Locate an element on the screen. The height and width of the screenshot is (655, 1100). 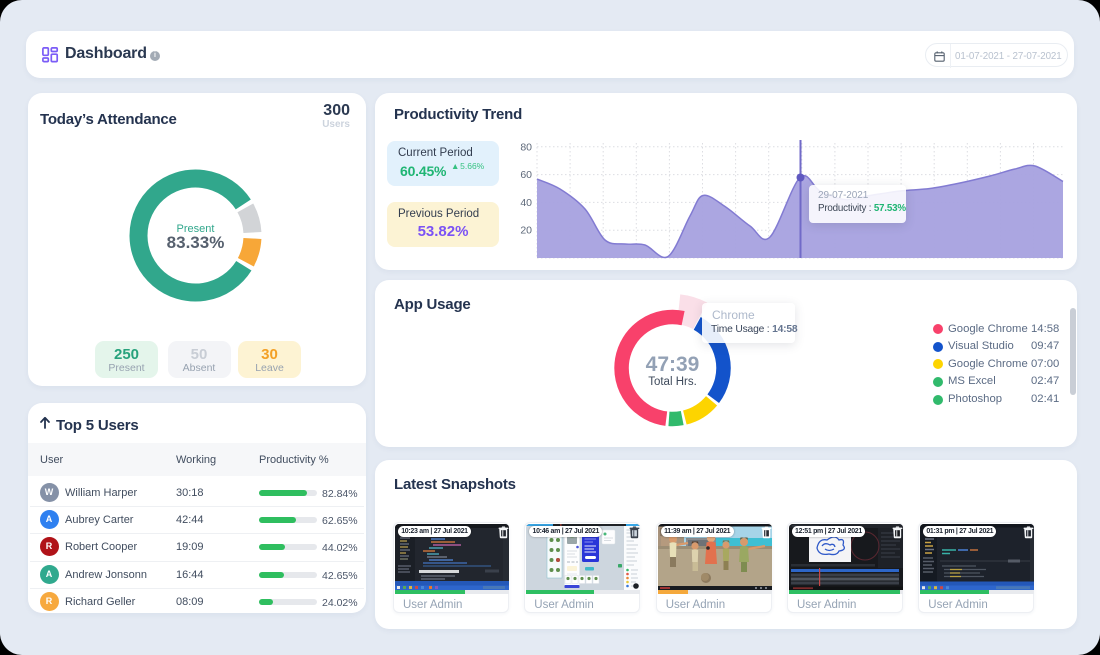
svg-text: Total Hrs. is located at coordinates (672, 382).